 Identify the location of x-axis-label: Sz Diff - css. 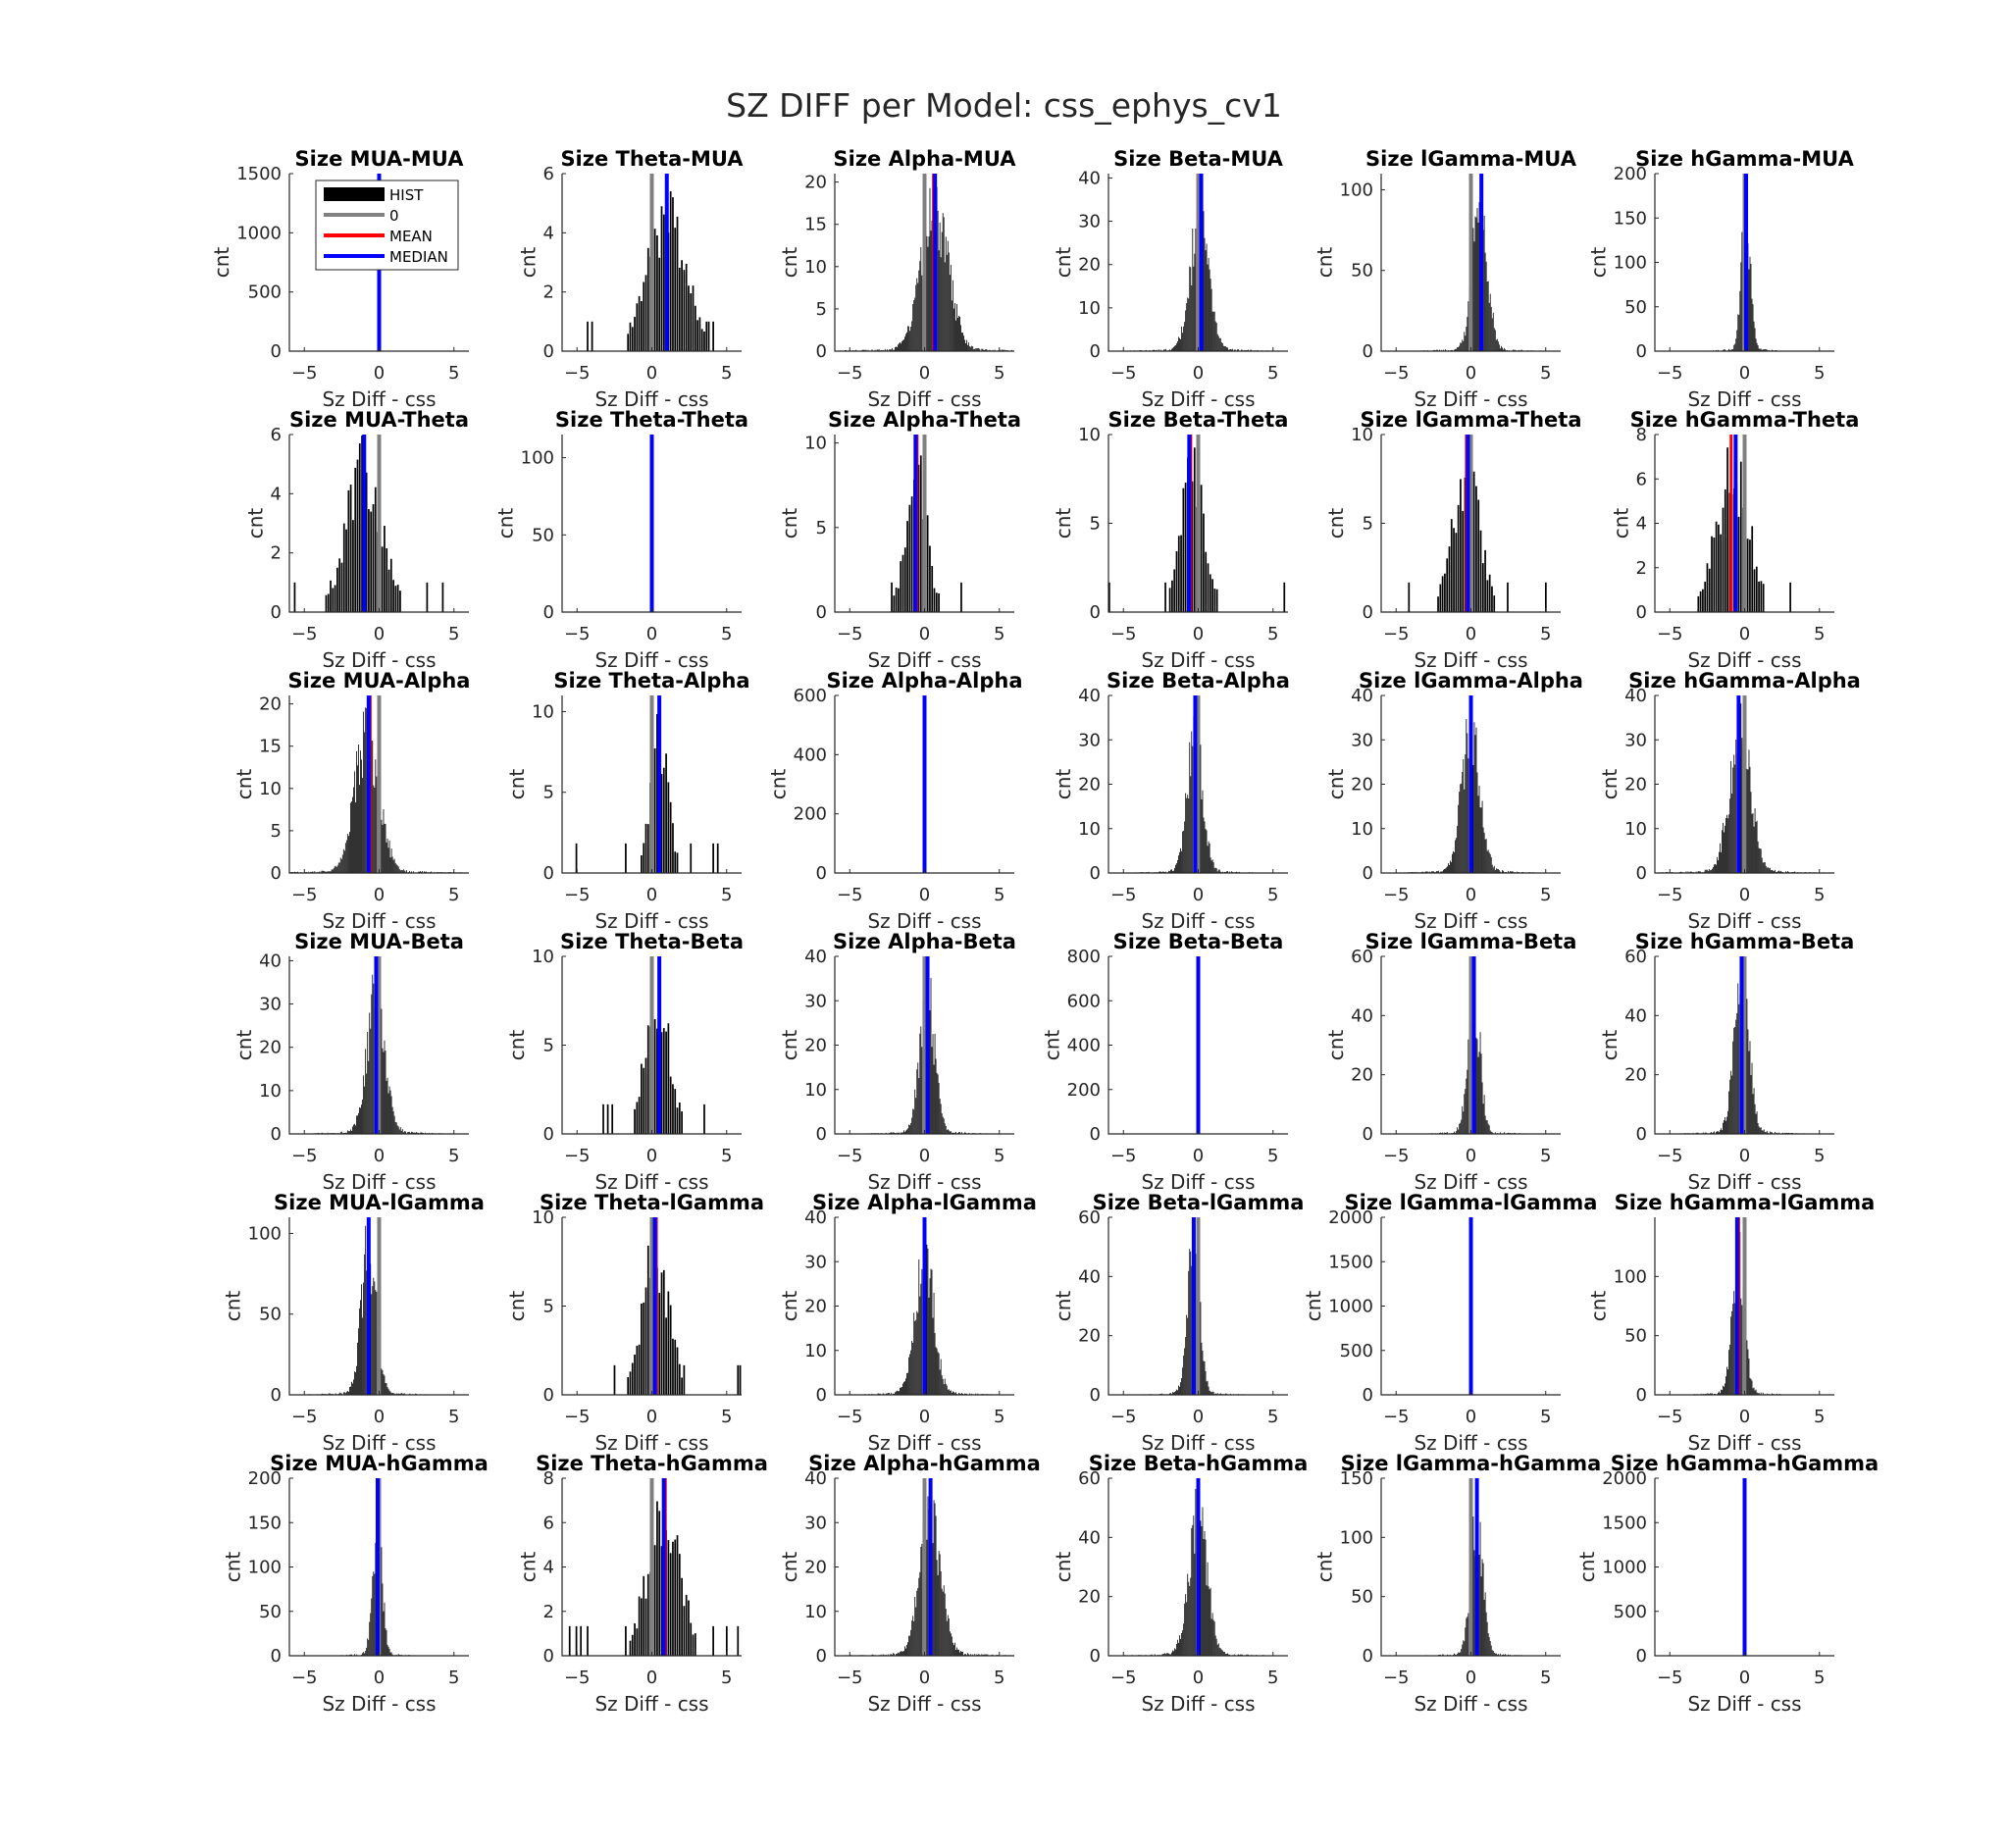
(924, 1443).